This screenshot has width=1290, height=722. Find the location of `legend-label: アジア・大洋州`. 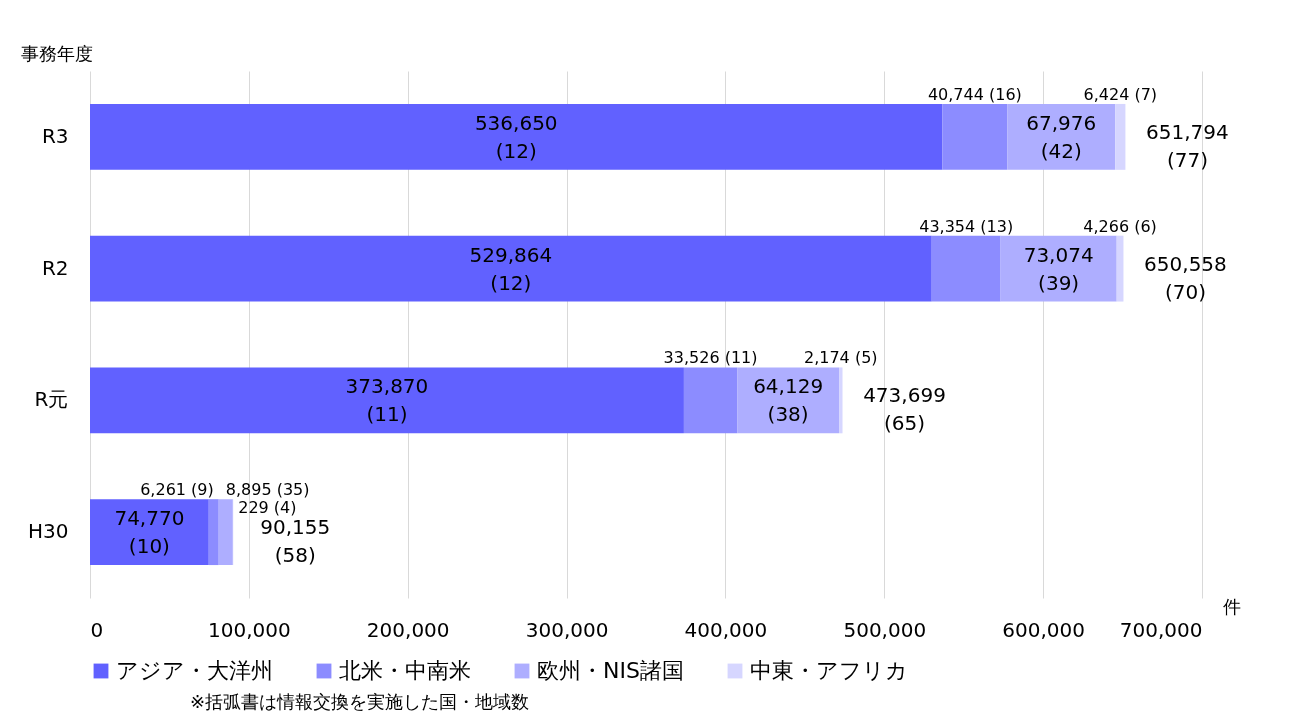

legend-label: アジア・大洋州 is located at coordinates (194, 670).